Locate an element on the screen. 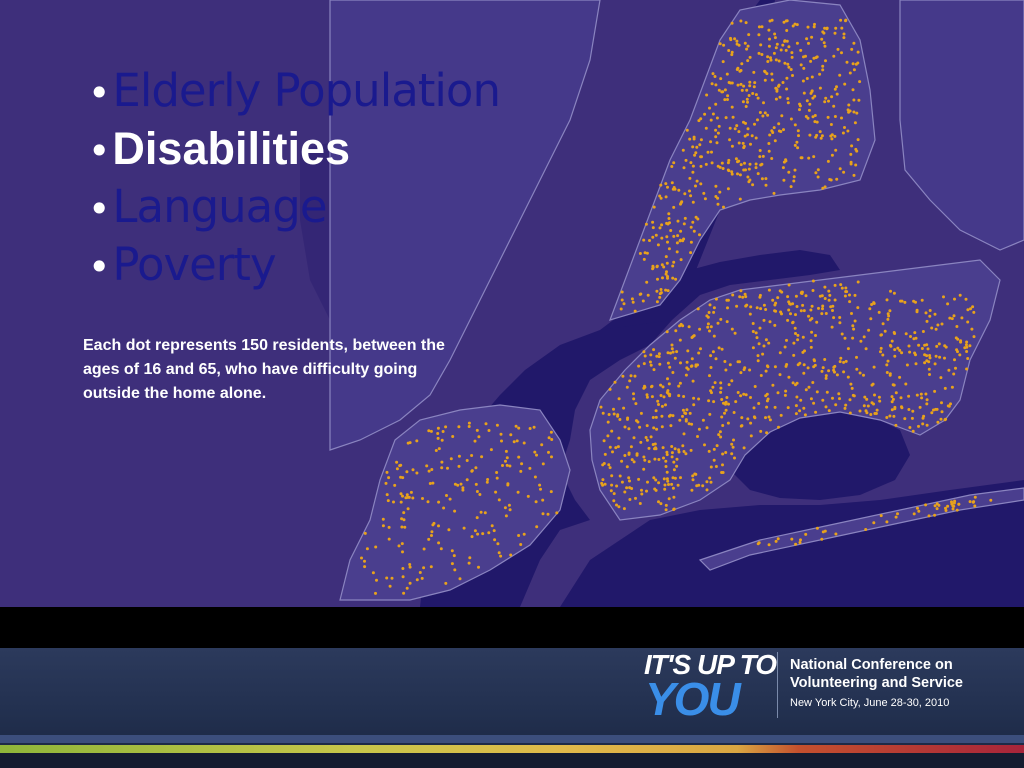  topic-label: Language is located at coordinates (219, 206).